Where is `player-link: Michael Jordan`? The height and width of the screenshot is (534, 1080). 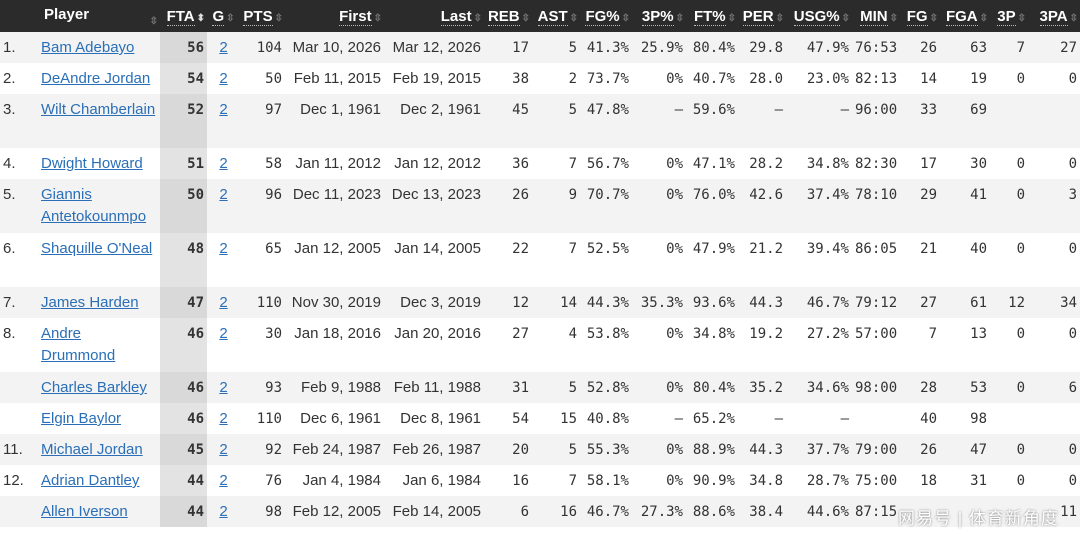 player-link: Michael Jordan is located at coordinates (92, 449).